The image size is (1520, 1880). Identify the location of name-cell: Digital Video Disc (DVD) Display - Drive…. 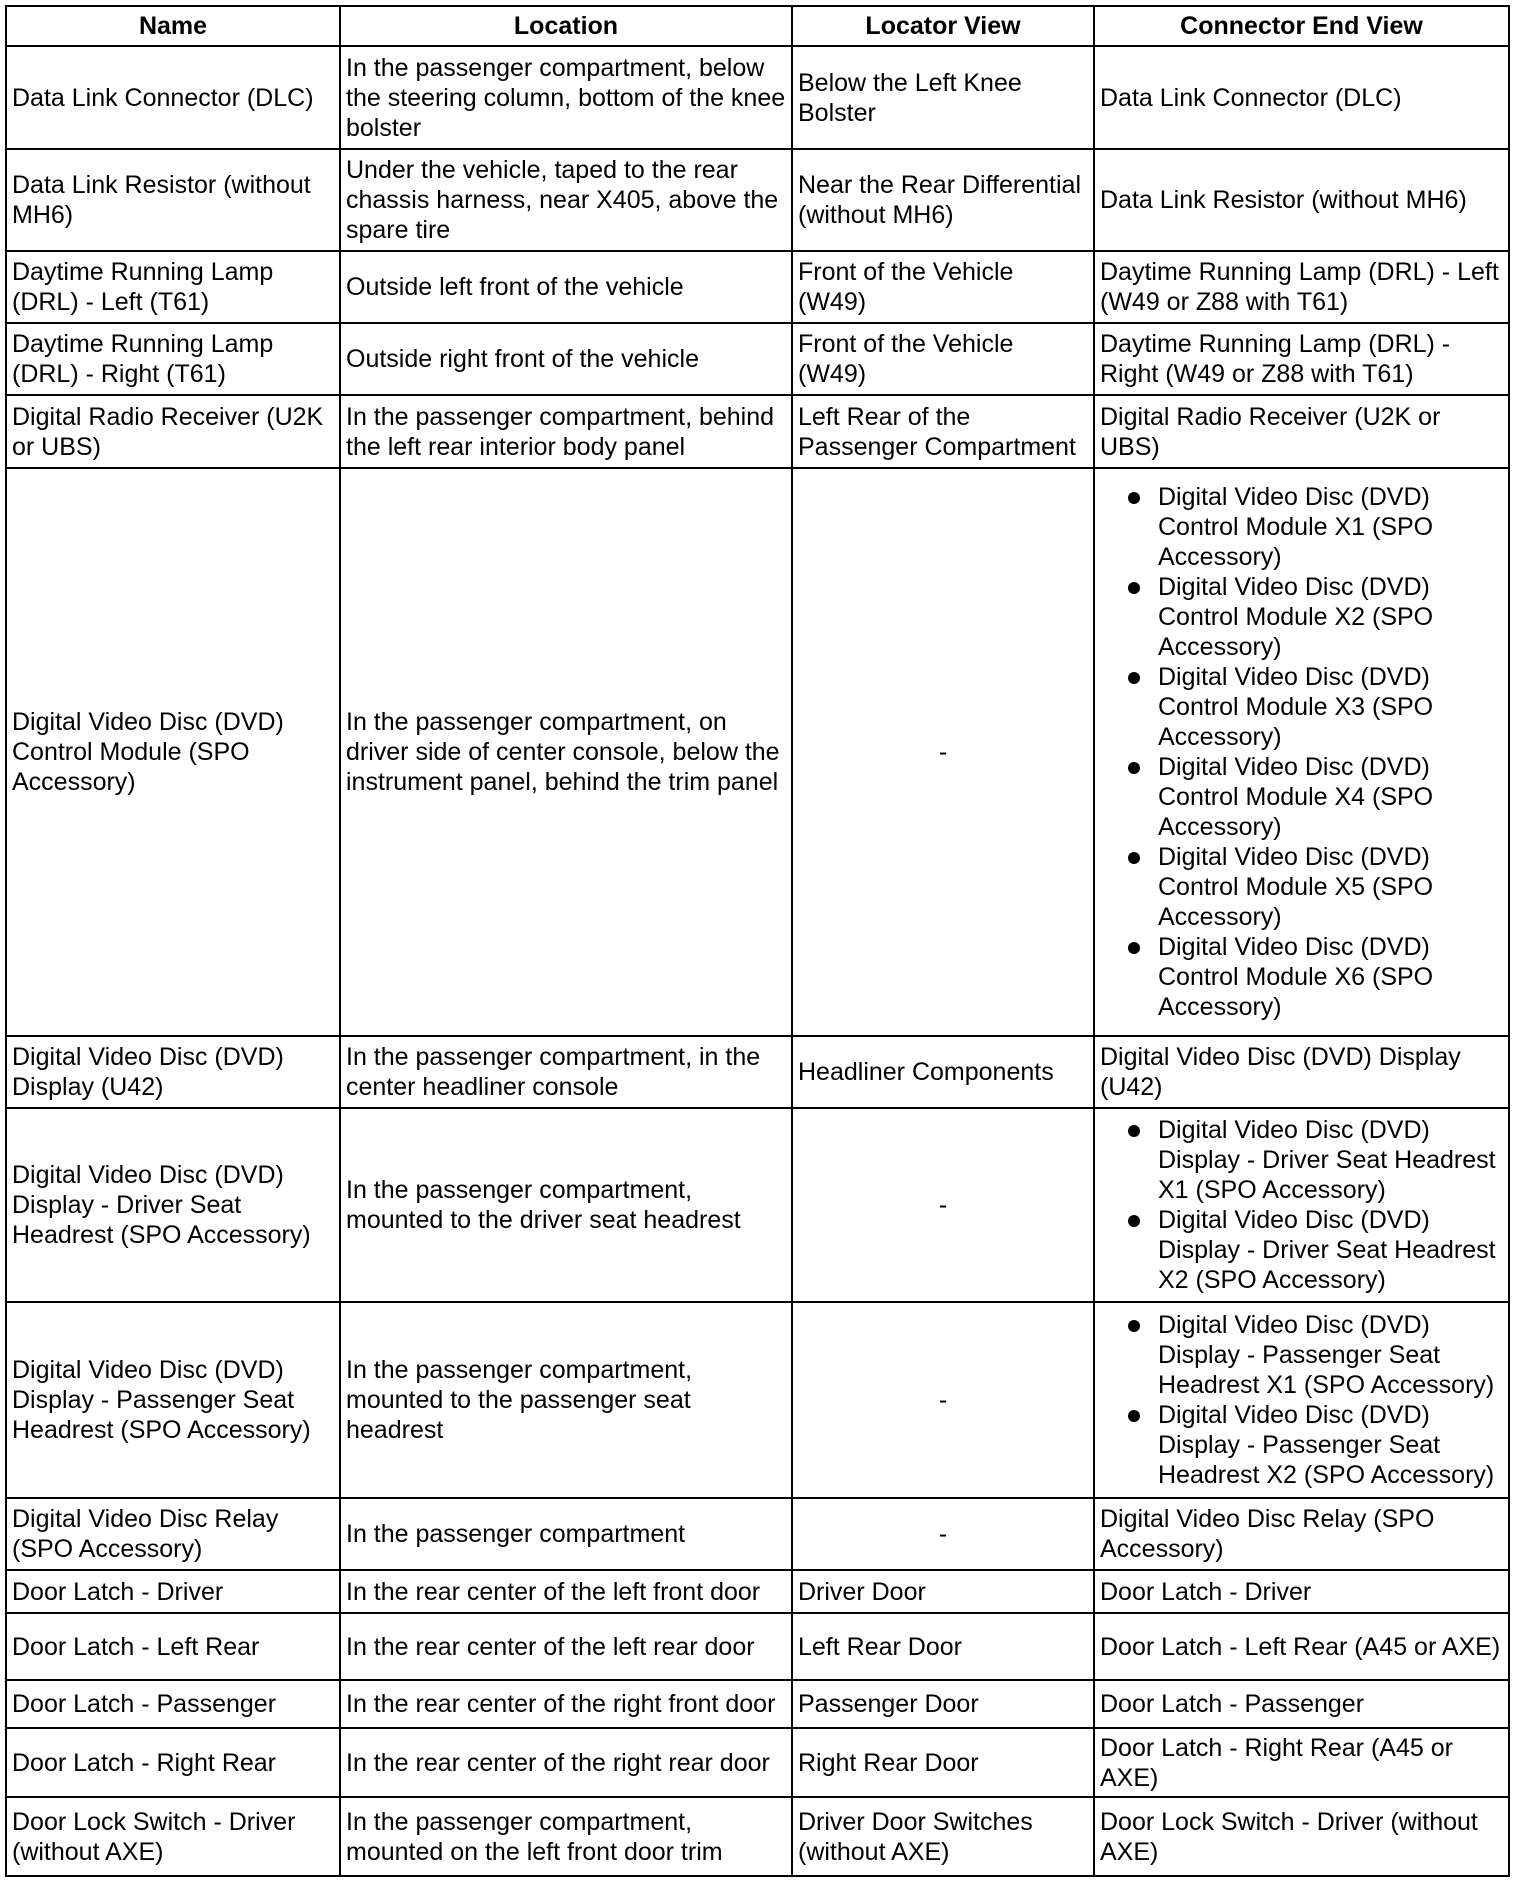
(173, 1205).